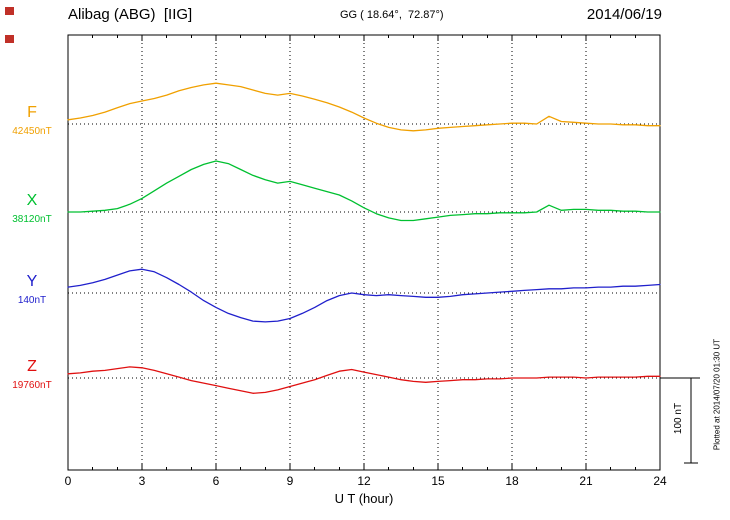  Describe the element at coordinates (142, 481) in the screenshot. I see `x-axis-tick-label: 3` at that location.